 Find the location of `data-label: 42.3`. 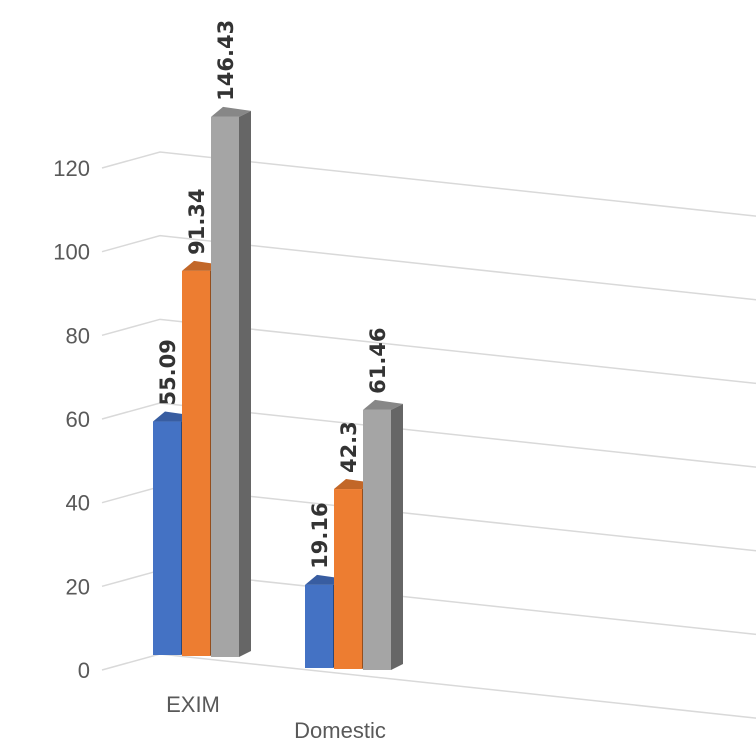

data-label: 42.3 is located at coordinates (349, 447).